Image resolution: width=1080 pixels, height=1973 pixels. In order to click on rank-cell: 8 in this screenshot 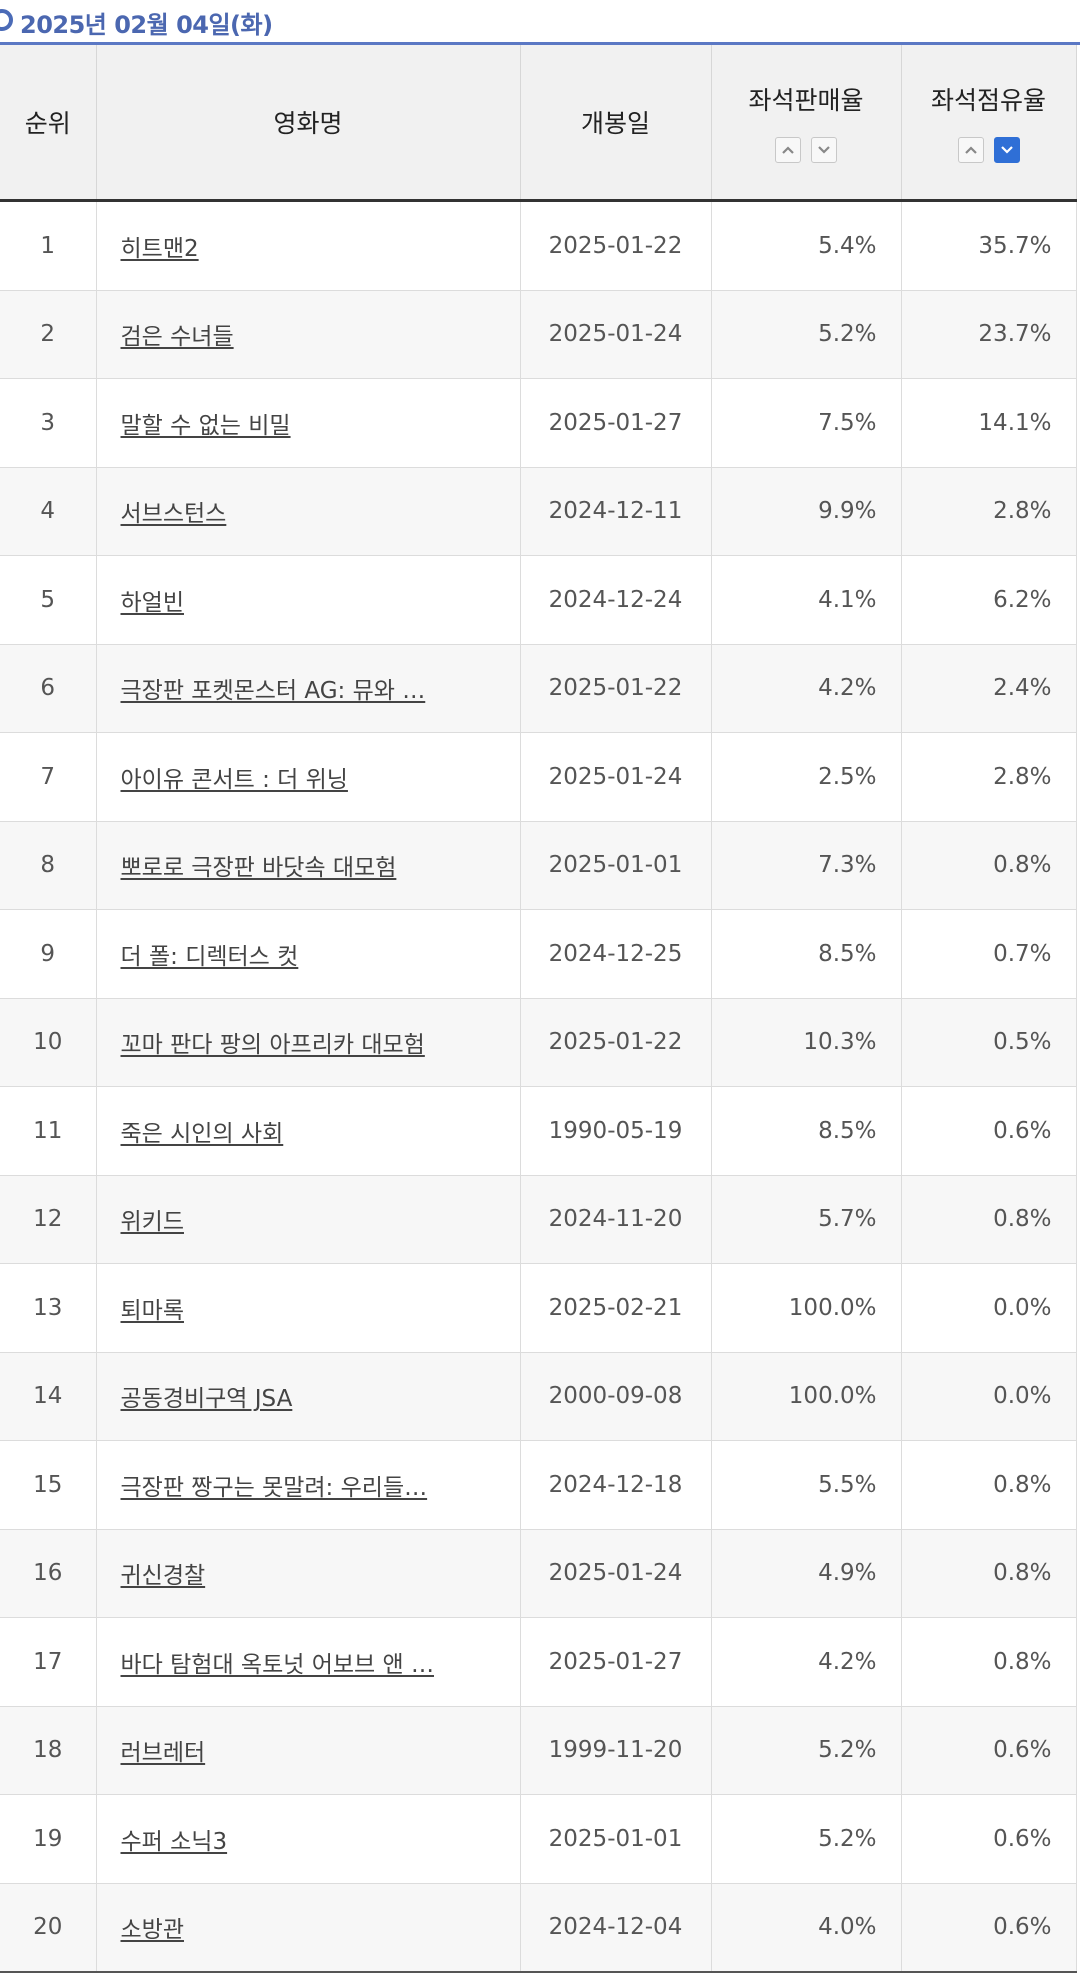, I will do `click(48, 865)`.